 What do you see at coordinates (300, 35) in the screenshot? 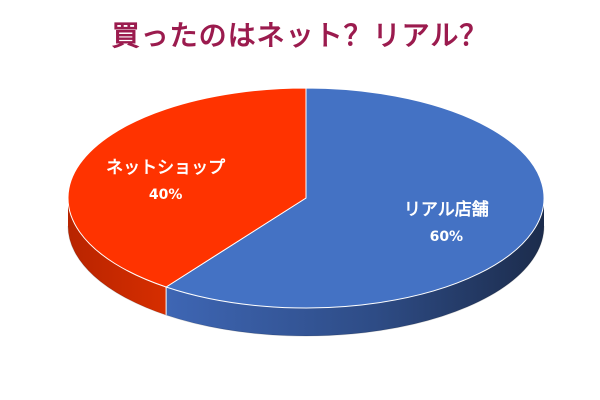
I see `chart-title: 買ったのはネット？リアル？` at bounding box center [300, 35].